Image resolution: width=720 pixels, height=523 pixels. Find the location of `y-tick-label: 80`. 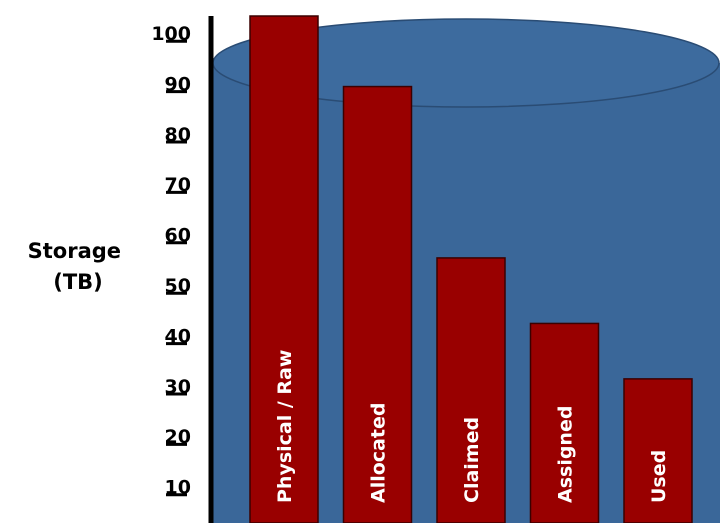

y-tick-label: 80 is located at coordinates (178, 135).